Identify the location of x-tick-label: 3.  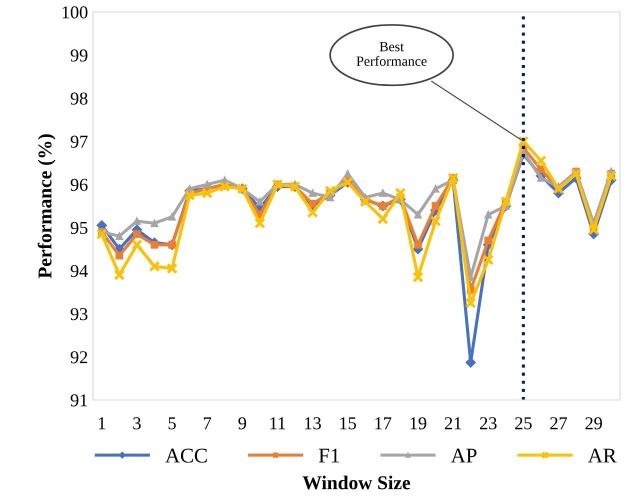
(137, 423).